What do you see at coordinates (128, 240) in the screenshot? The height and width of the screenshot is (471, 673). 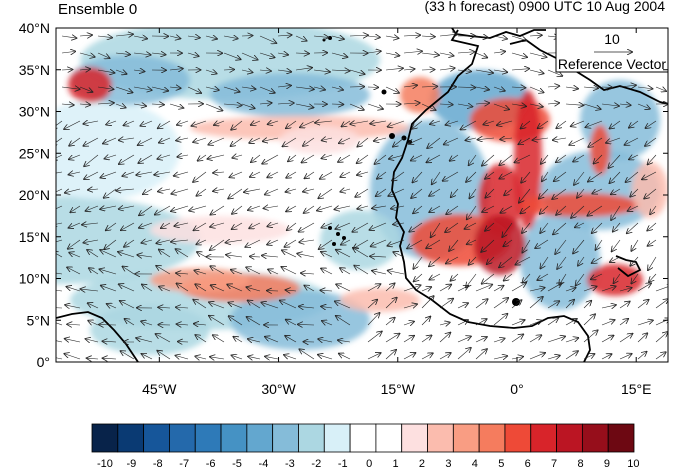 I see `anomaly-region` at bounding box center [128, 240].